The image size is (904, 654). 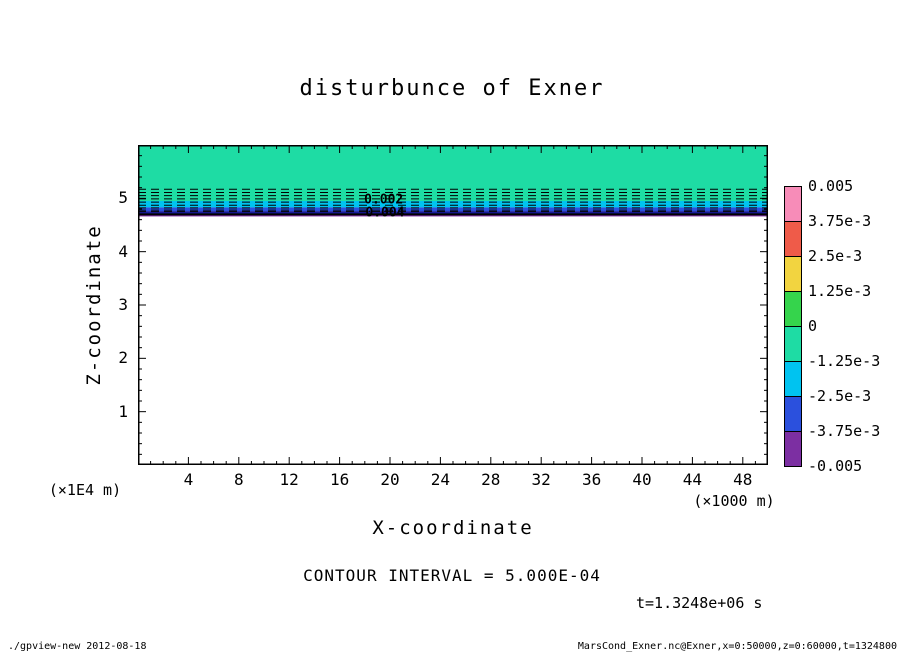 What do you see at coordinates (835, 256) in the screenshot?
I see `colorbar-tick-label: 2.5e-3` at bounding box center [835, 256].